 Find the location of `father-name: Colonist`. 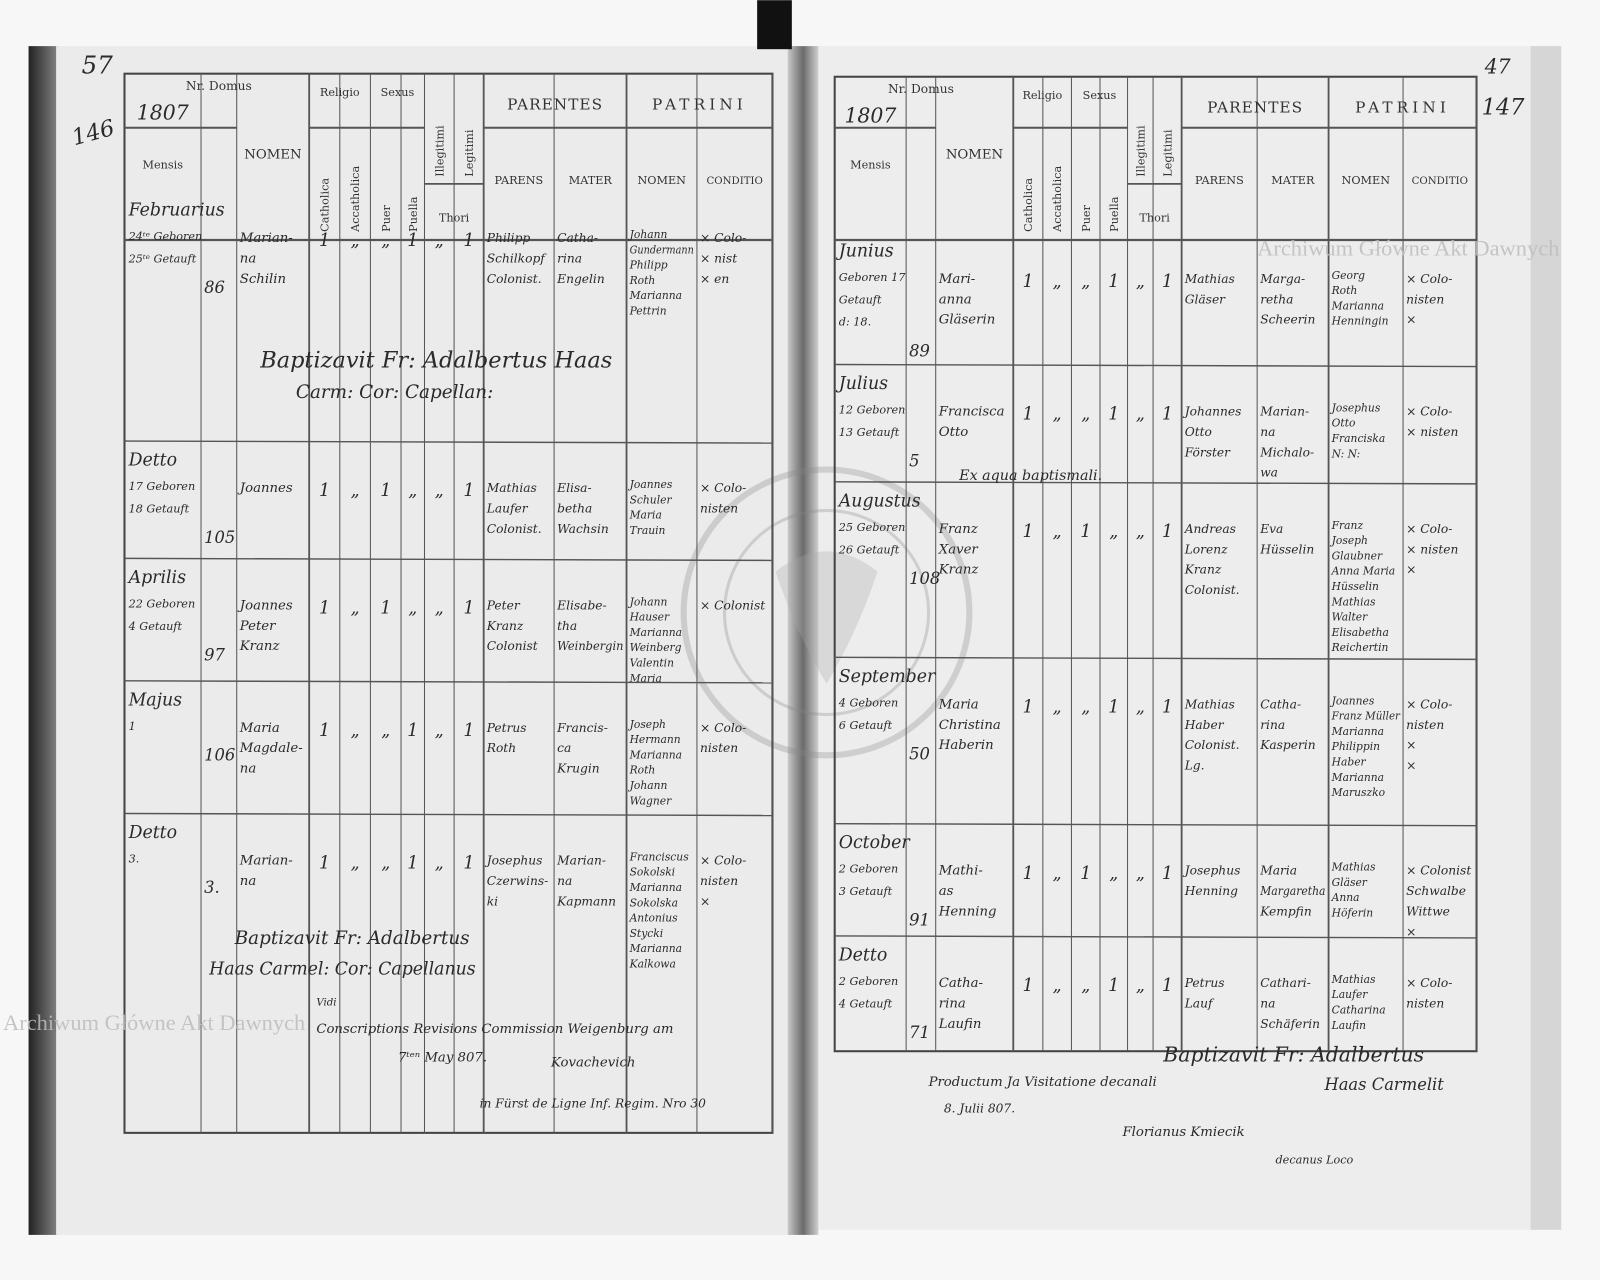

father-name: Colonist is located at coordinates (512, 646).